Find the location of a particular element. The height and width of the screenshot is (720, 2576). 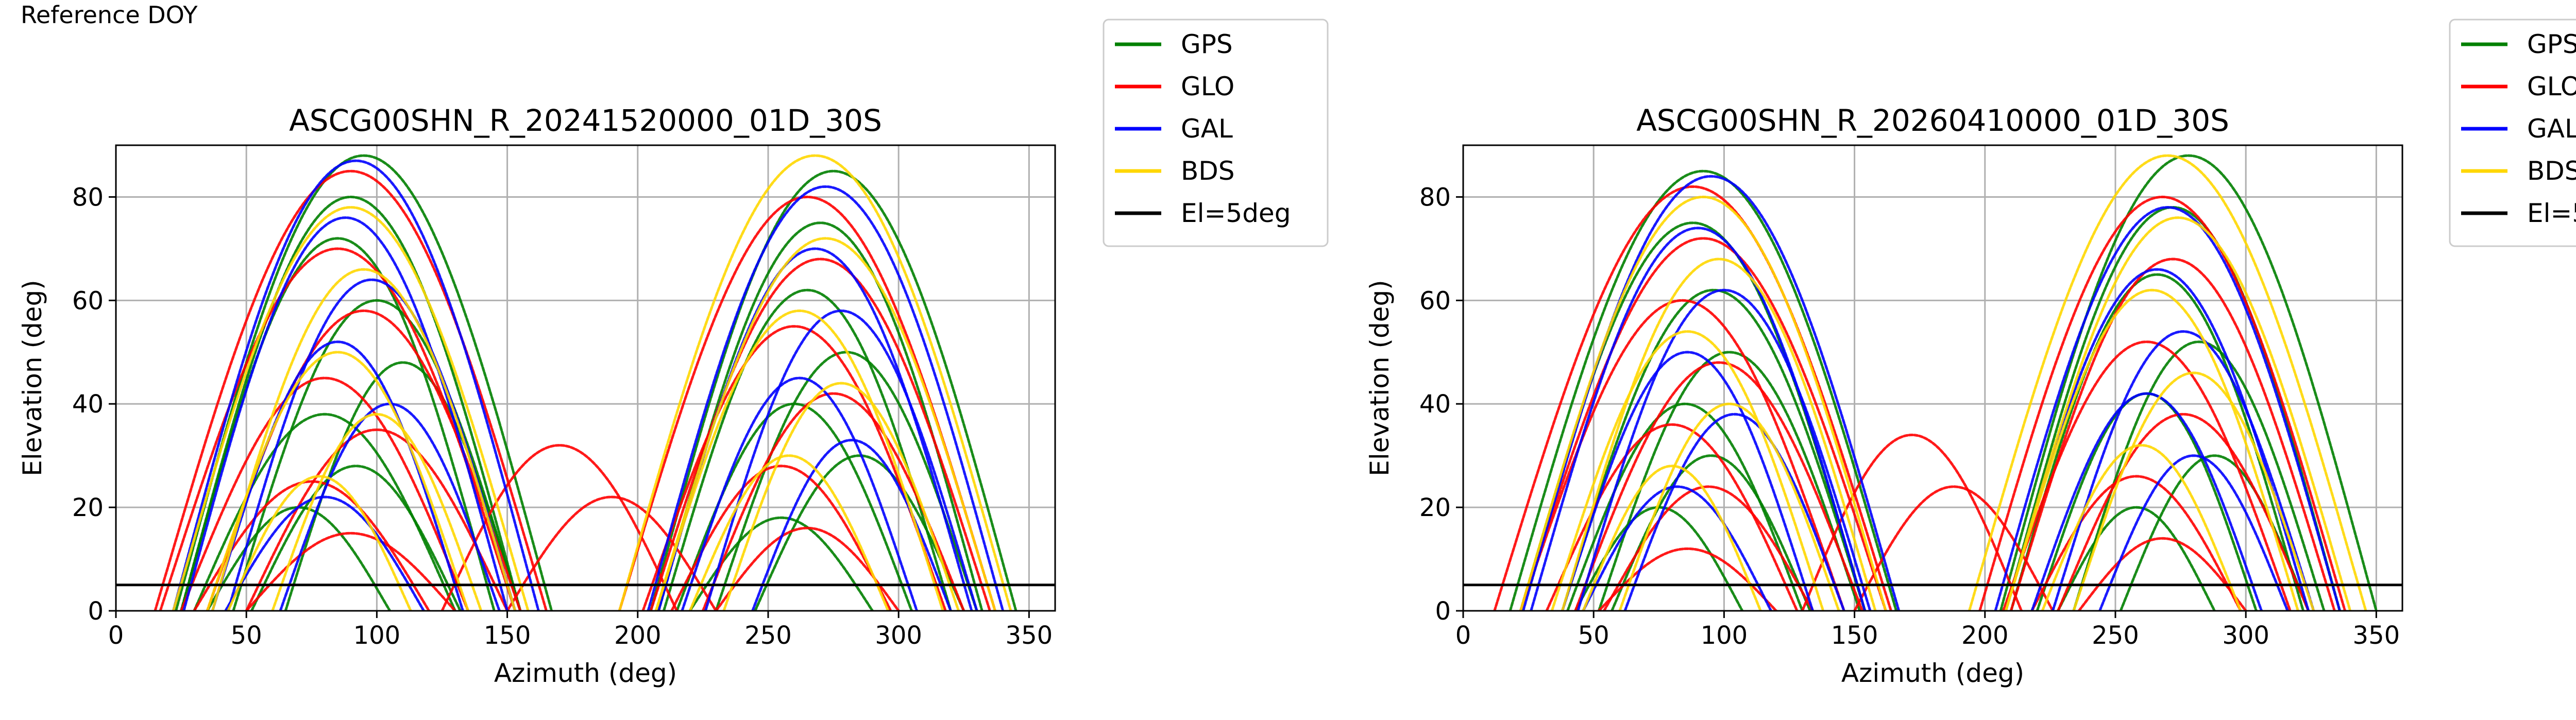

x-tick-label: 0 is located at coordinates (116, 635).